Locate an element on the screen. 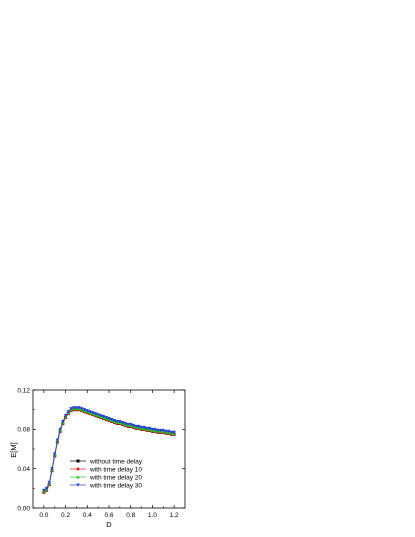 The width and height of the screenshot is (415, 537). y-axis: 0.00 0.04 0.08 0.12 is located at coordinates (101, 449).